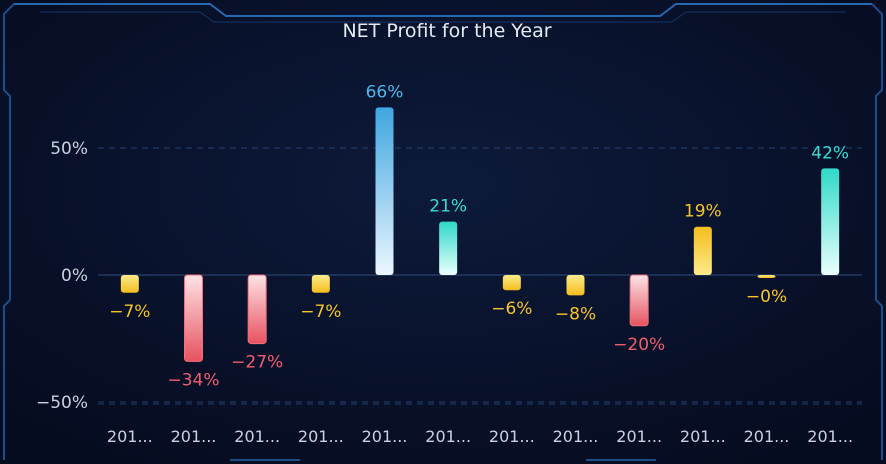 This screenshot has width=886, height=464. Describe the element at coordinates (703, 212) in the screenshot. I see `data-label: 19%` at that location.